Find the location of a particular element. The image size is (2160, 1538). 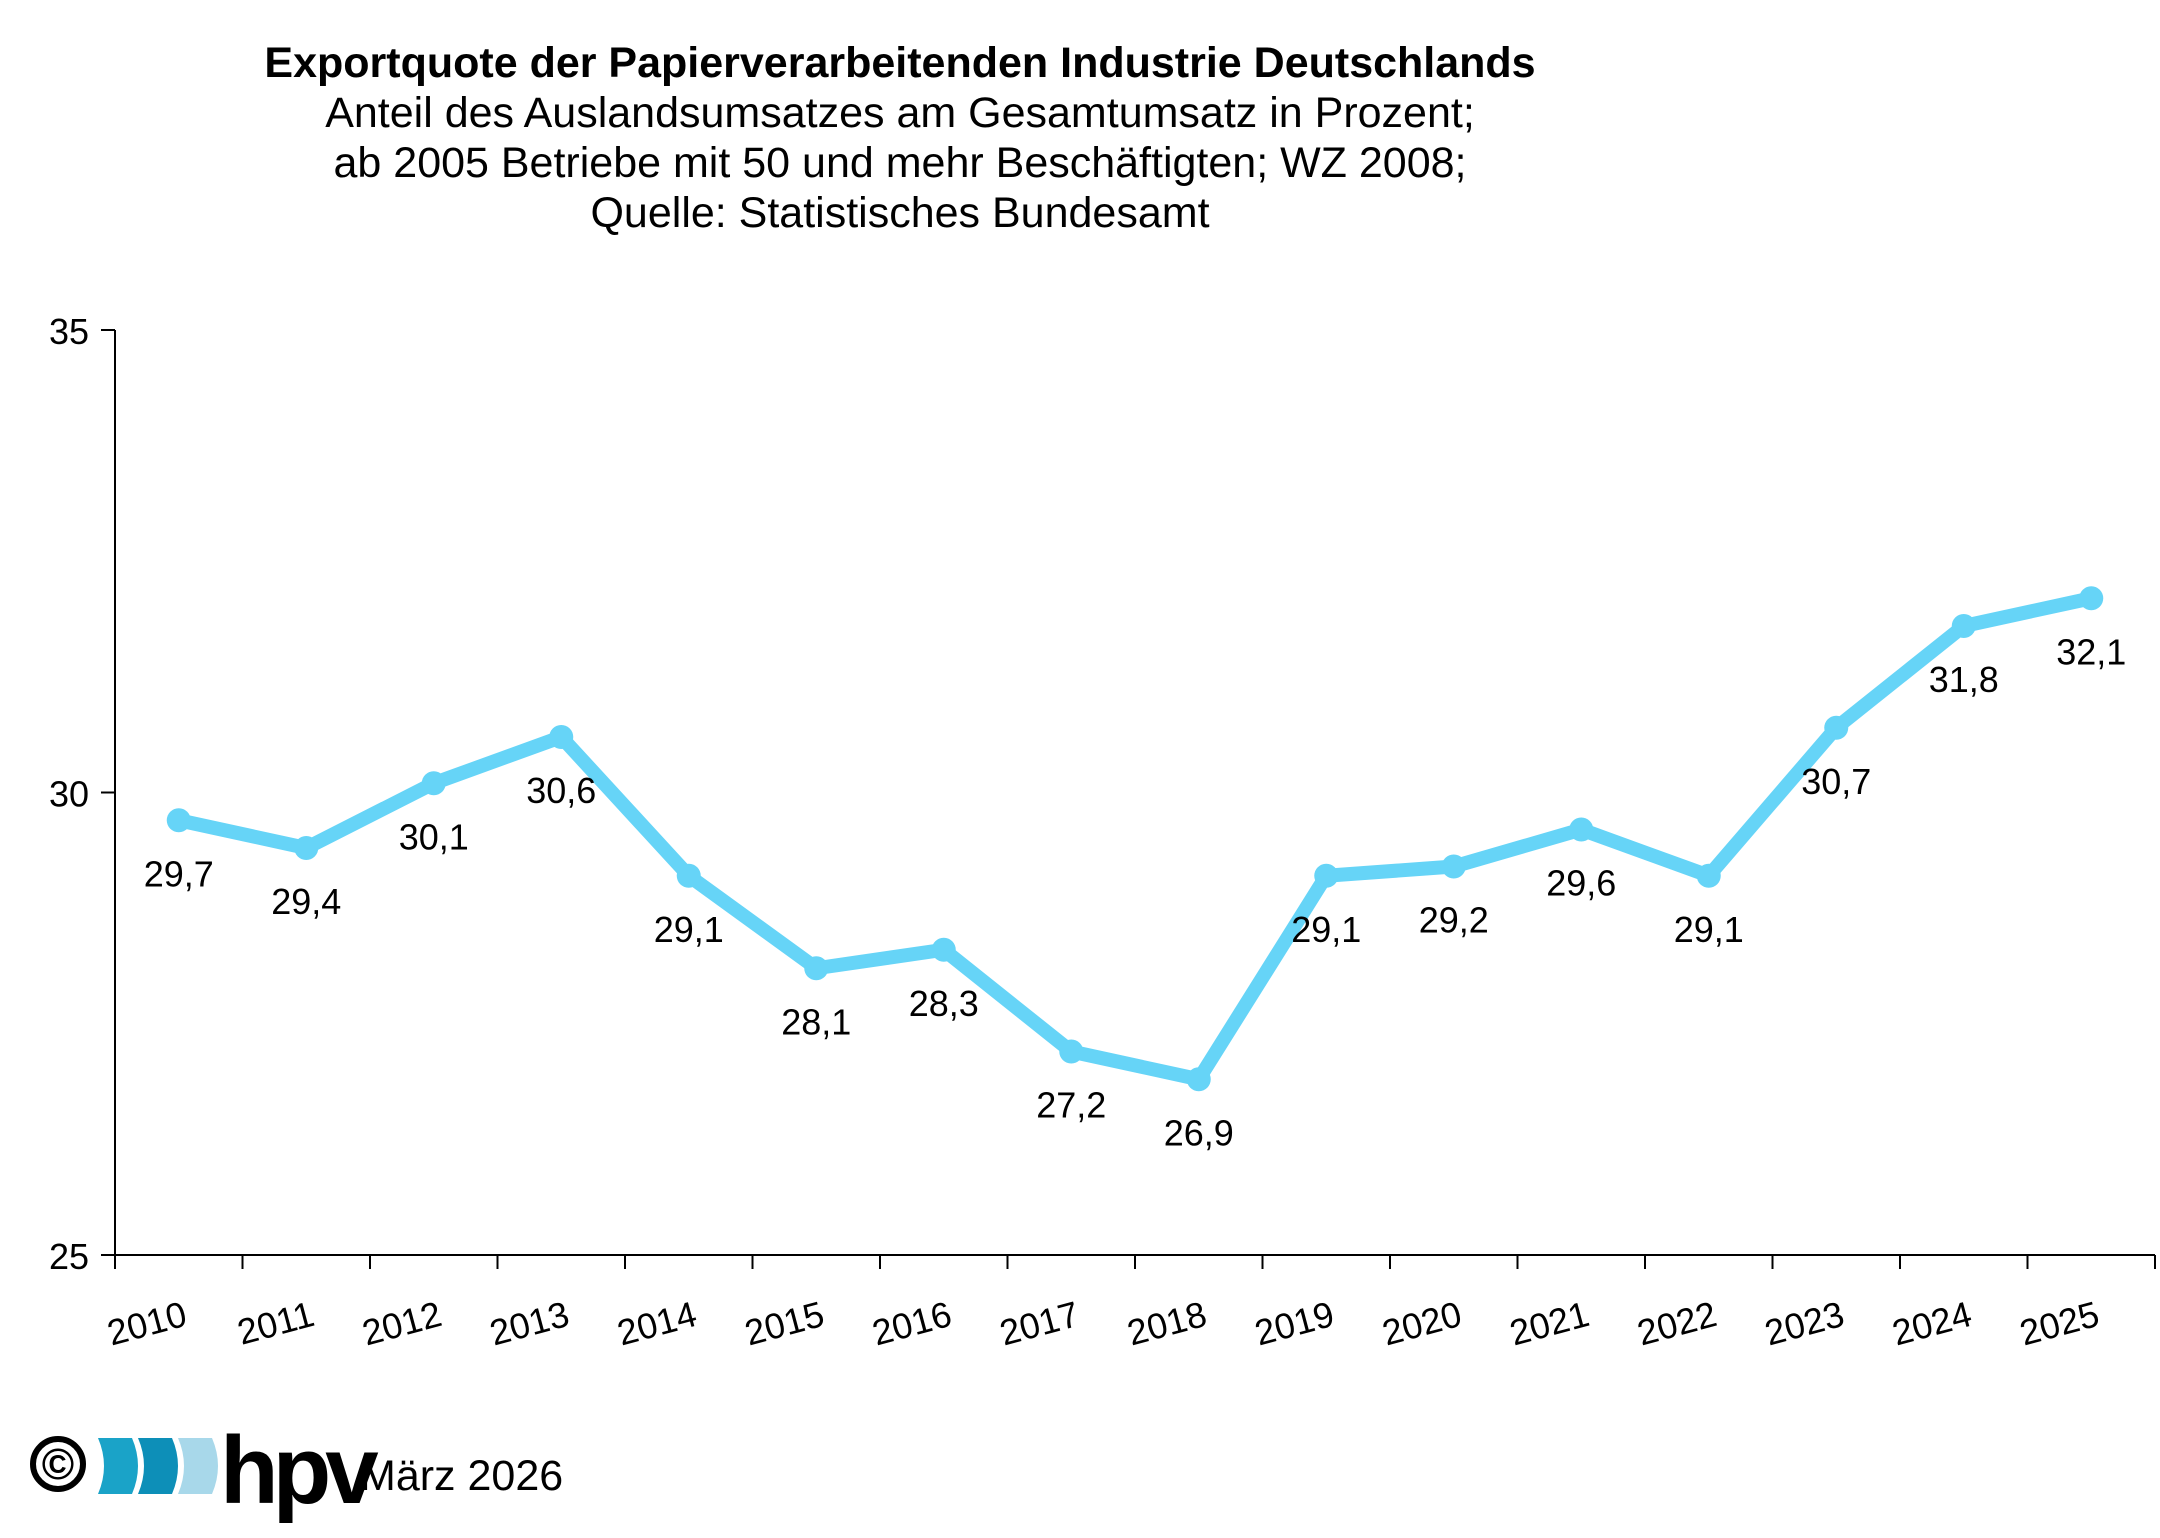

data-label: 27,2 is located at coordinates (1071, 1105).